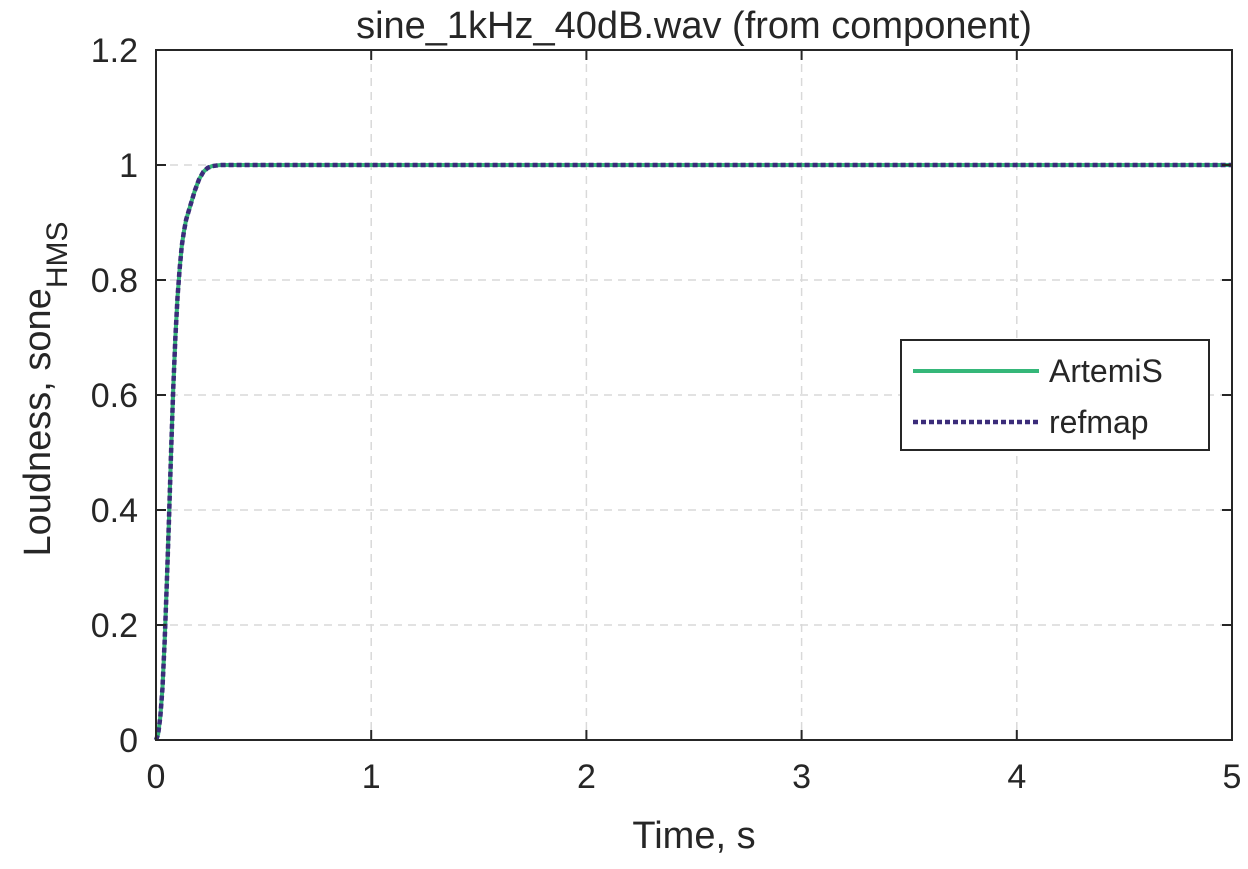 The image size is (1248, 869). I want to click on x-tick-label: 3, so click(801, 777).